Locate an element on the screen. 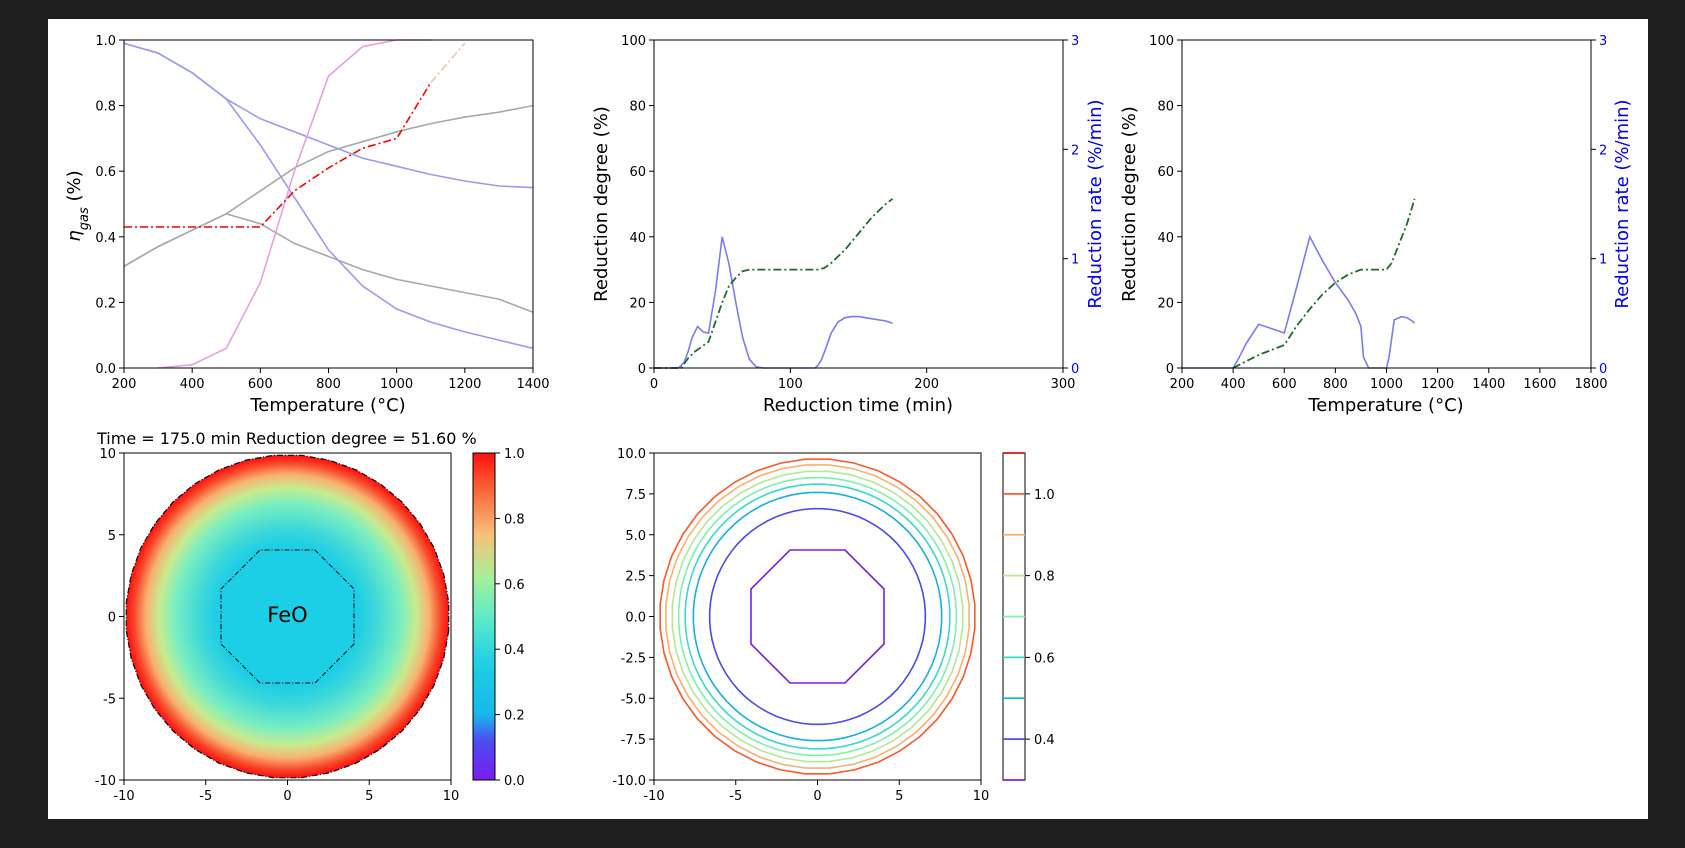 The height and width of the screenshot is (848, 1685). series-pink is located at coordinates (294, 204).